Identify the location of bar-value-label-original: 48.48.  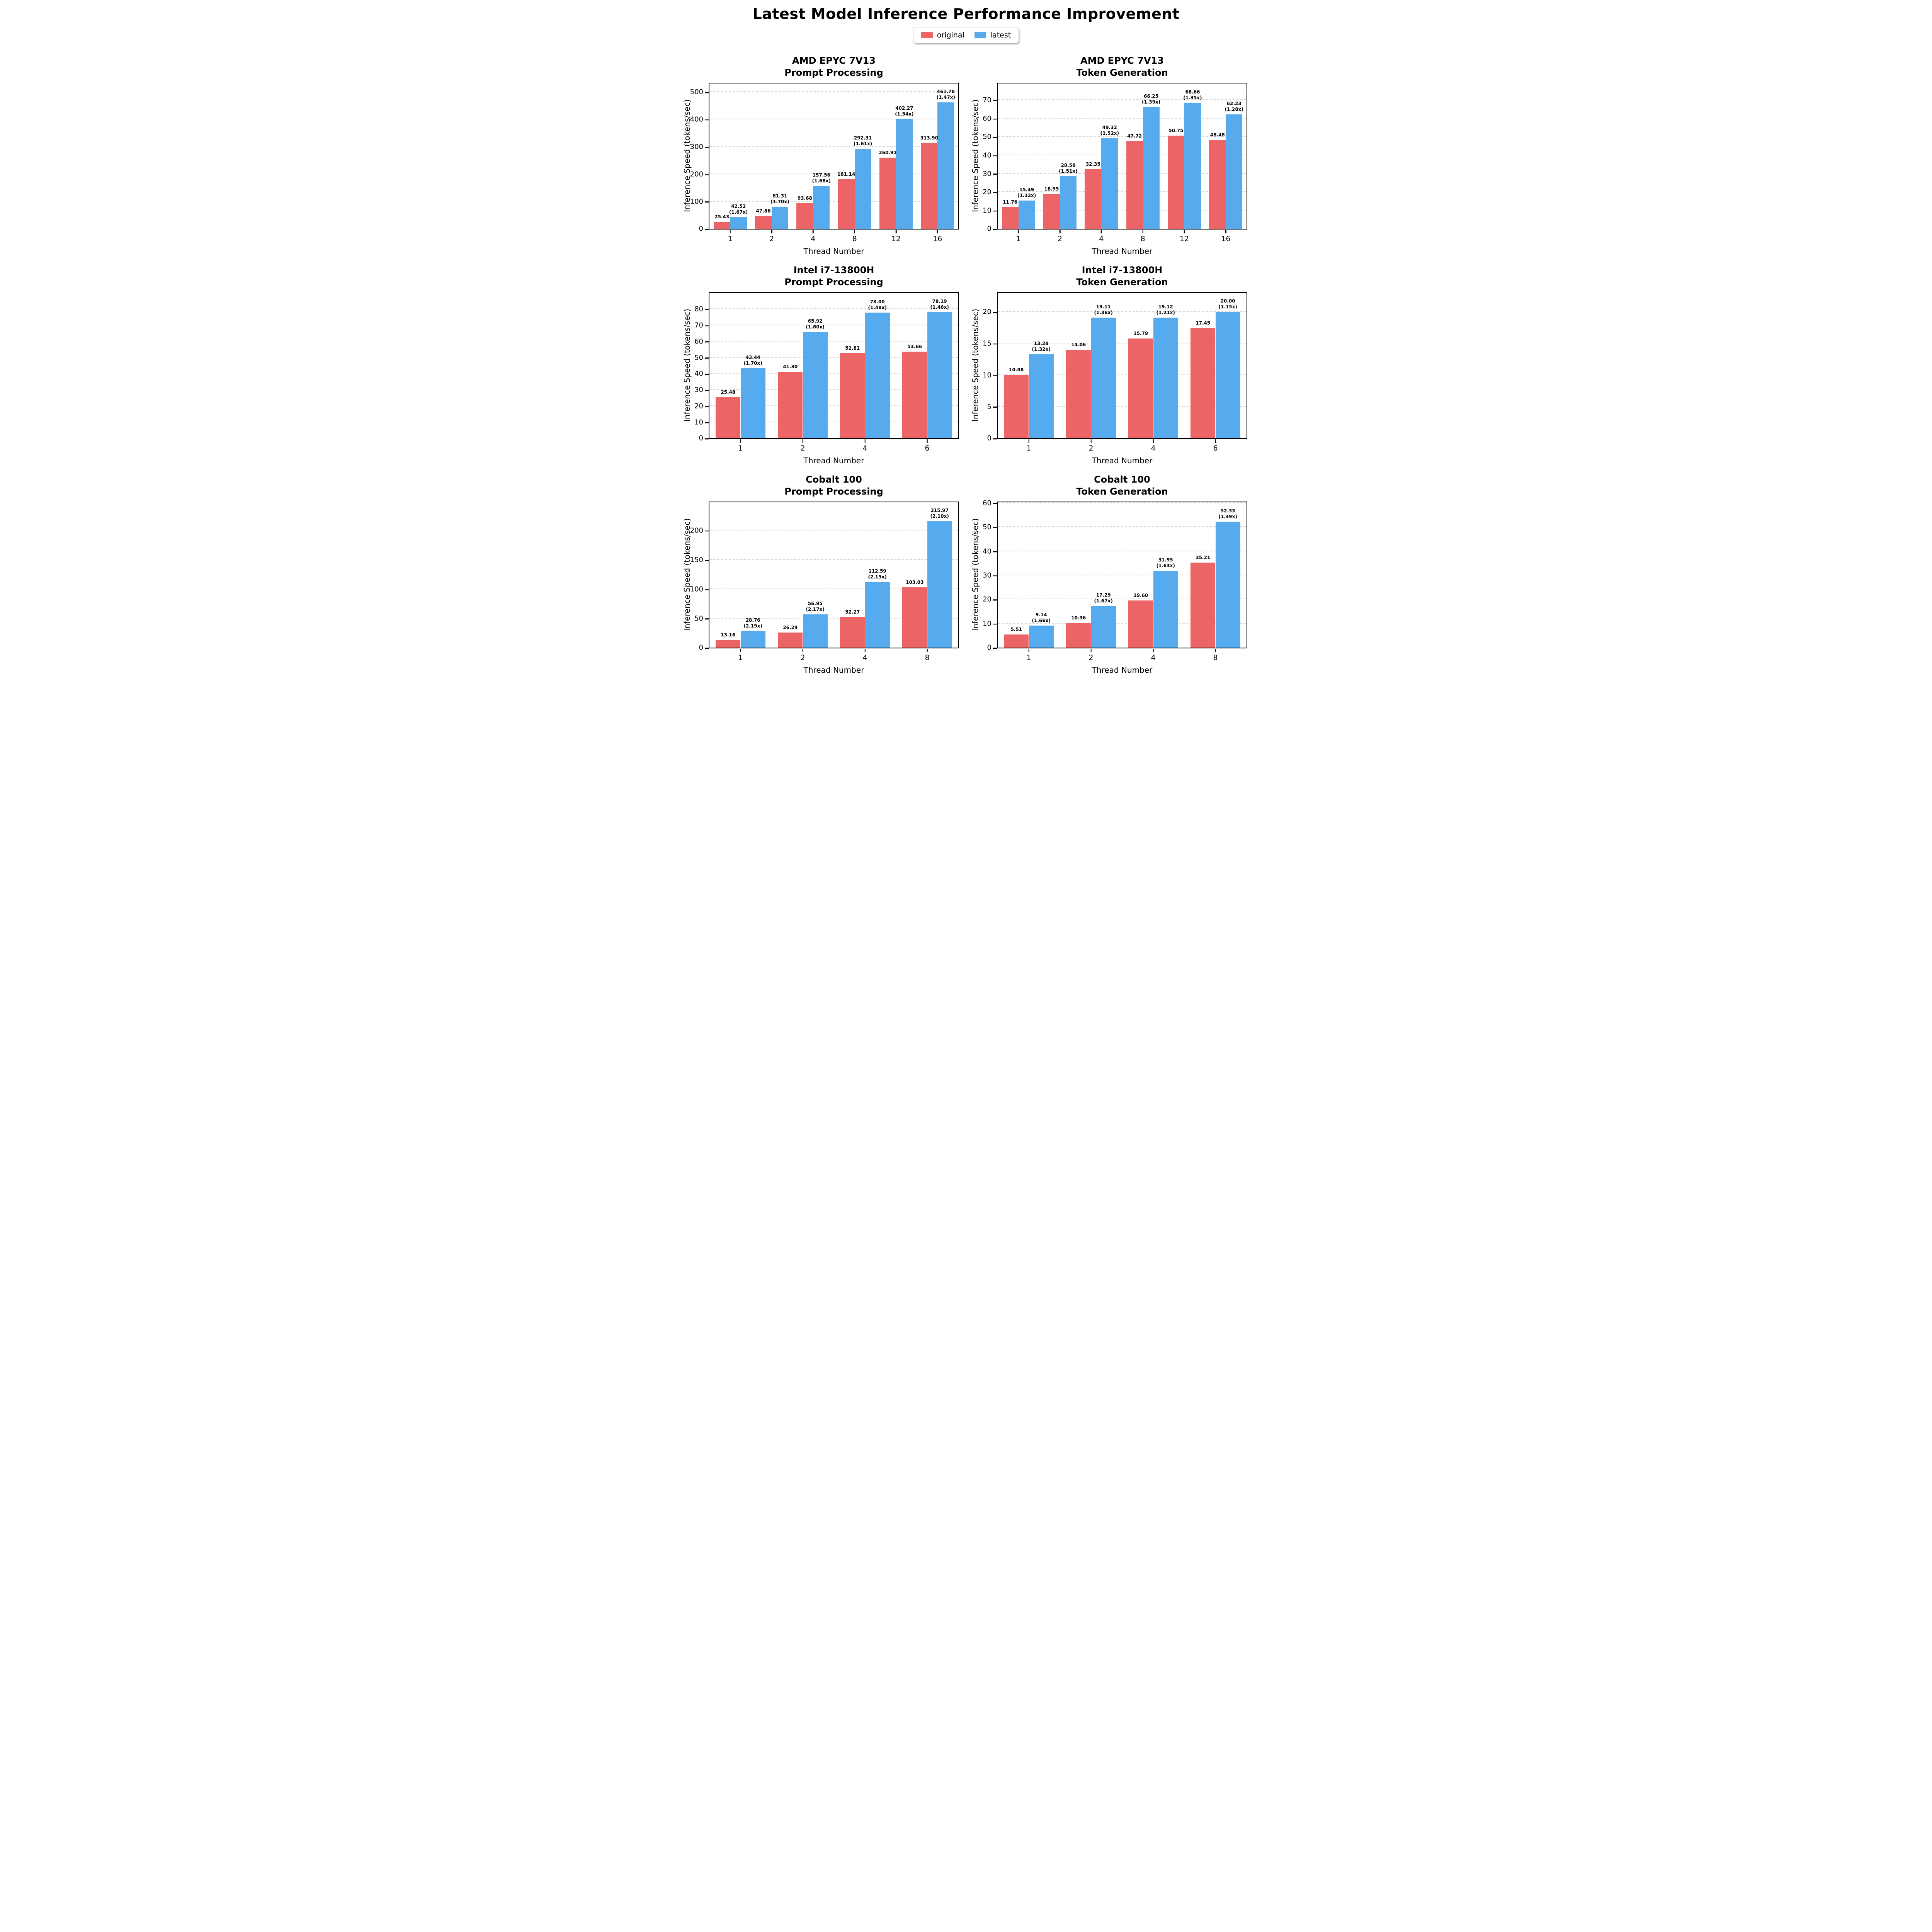
(1218, 135).